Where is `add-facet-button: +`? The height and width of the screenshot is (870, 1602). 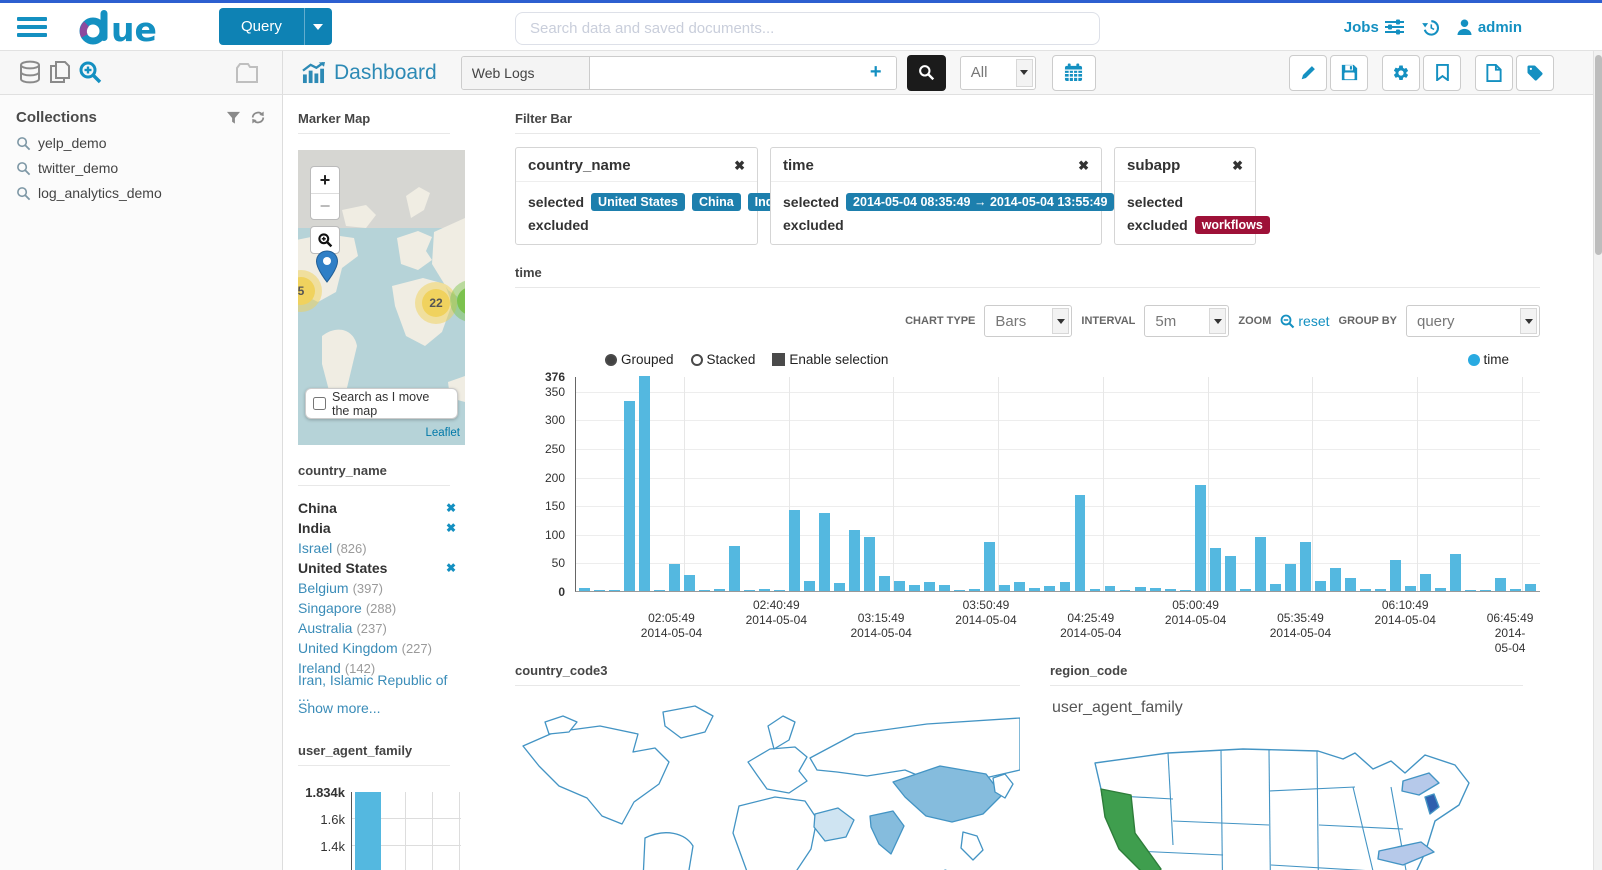 add-facet-button: + is located at coordinates (875, 72).